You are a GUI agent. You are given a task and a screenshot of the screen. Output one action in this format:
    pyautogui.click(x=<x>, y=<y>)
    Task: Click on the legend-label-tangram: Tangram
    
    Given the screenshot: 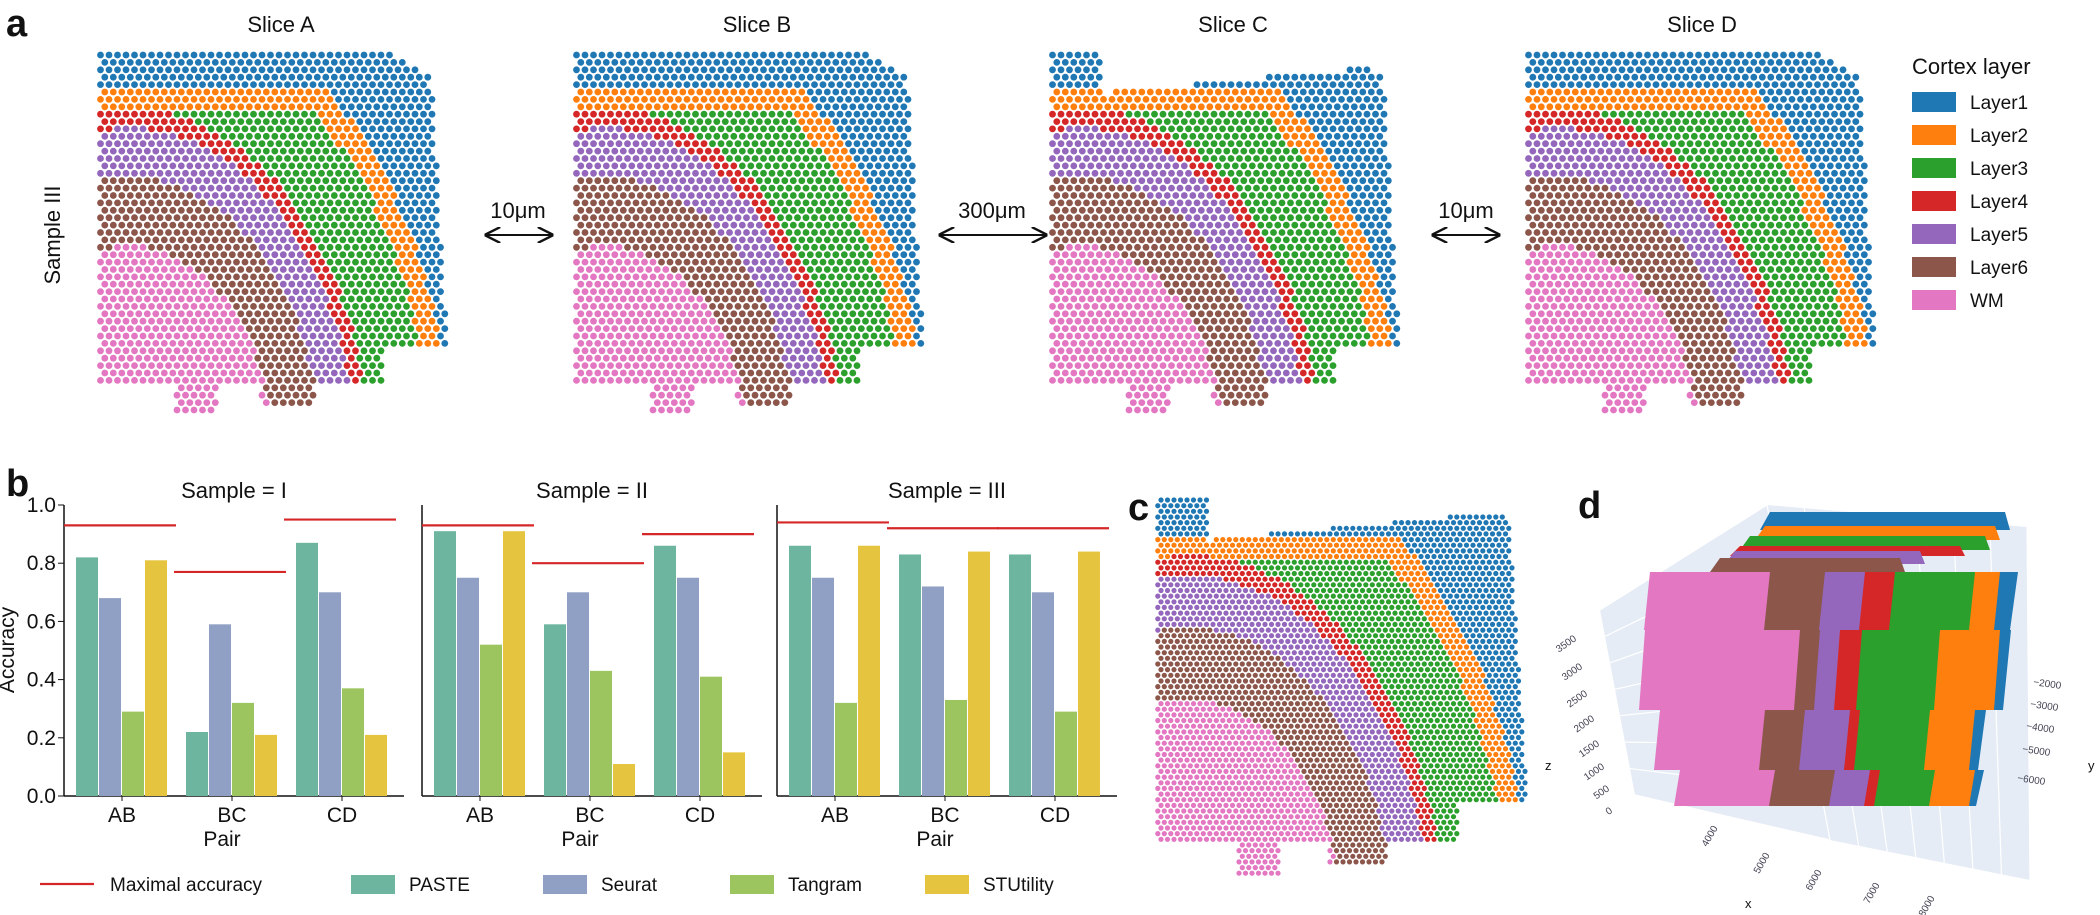 What is the action you would take?
    pyautogui.click(x=825, y=885)
    